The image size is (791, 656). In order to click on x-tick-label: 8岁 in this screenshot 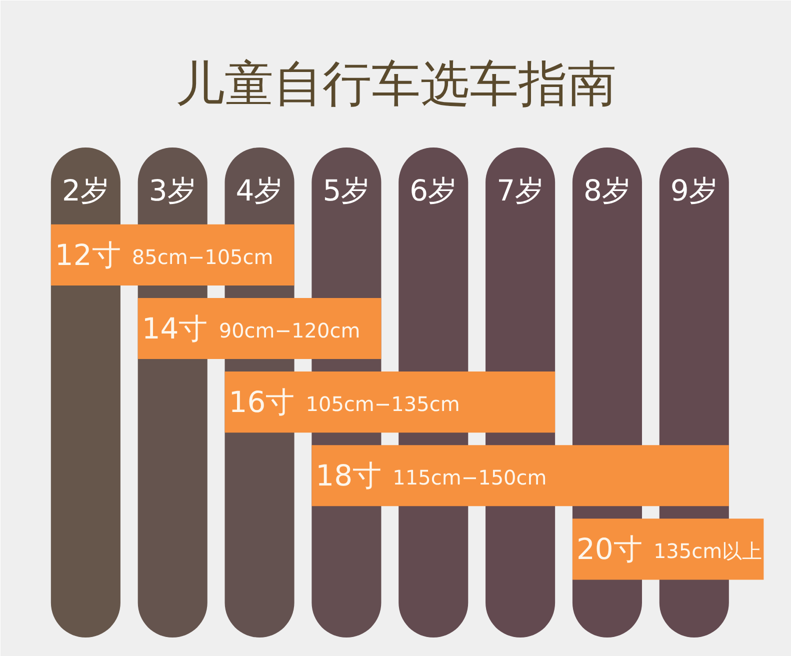, I will do `click(607, 191)`.